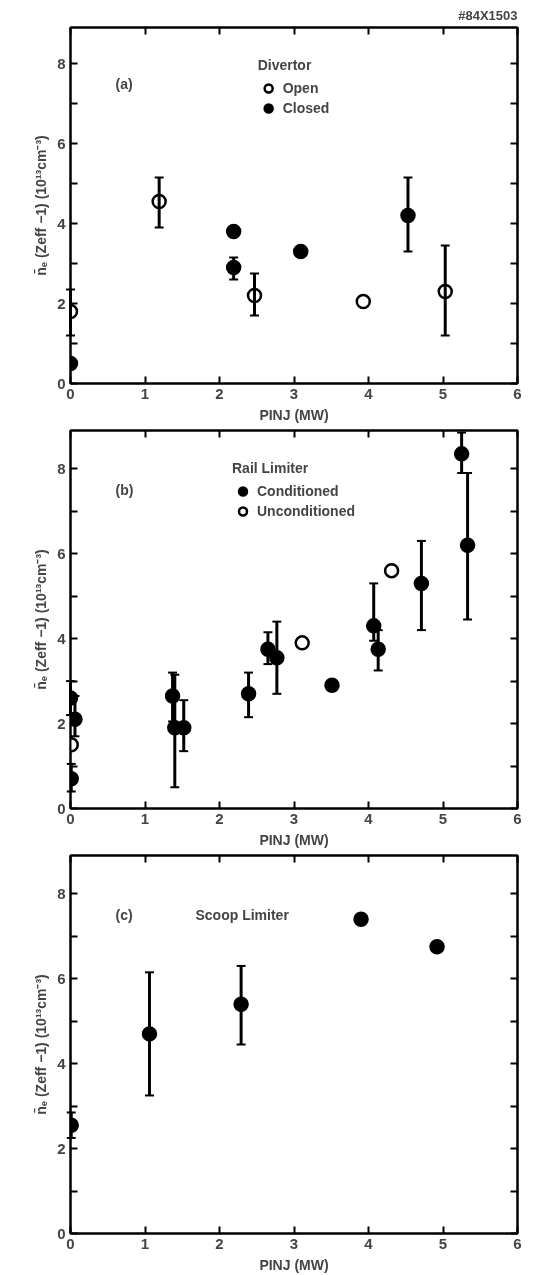  Describe the element at coordinates (124, 915) in the screenshot. I see `annotation: (c)` at that location.